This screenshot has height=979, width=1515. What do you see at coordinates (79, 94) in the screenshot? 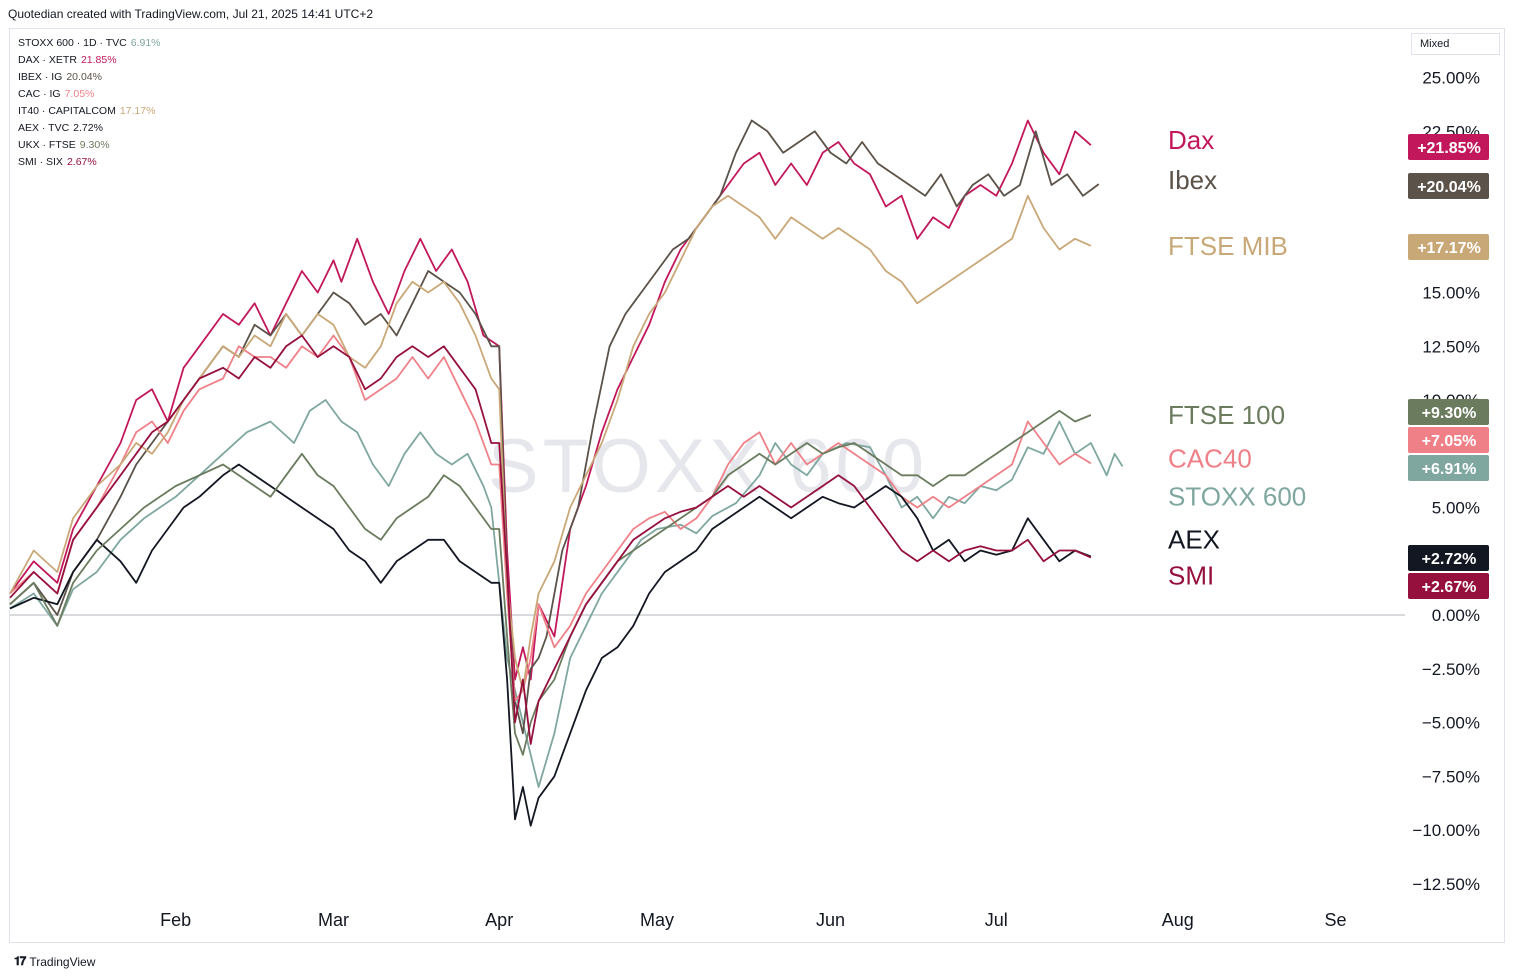
I see `legend-value: 7.05%` at bounding box center [79, 94].